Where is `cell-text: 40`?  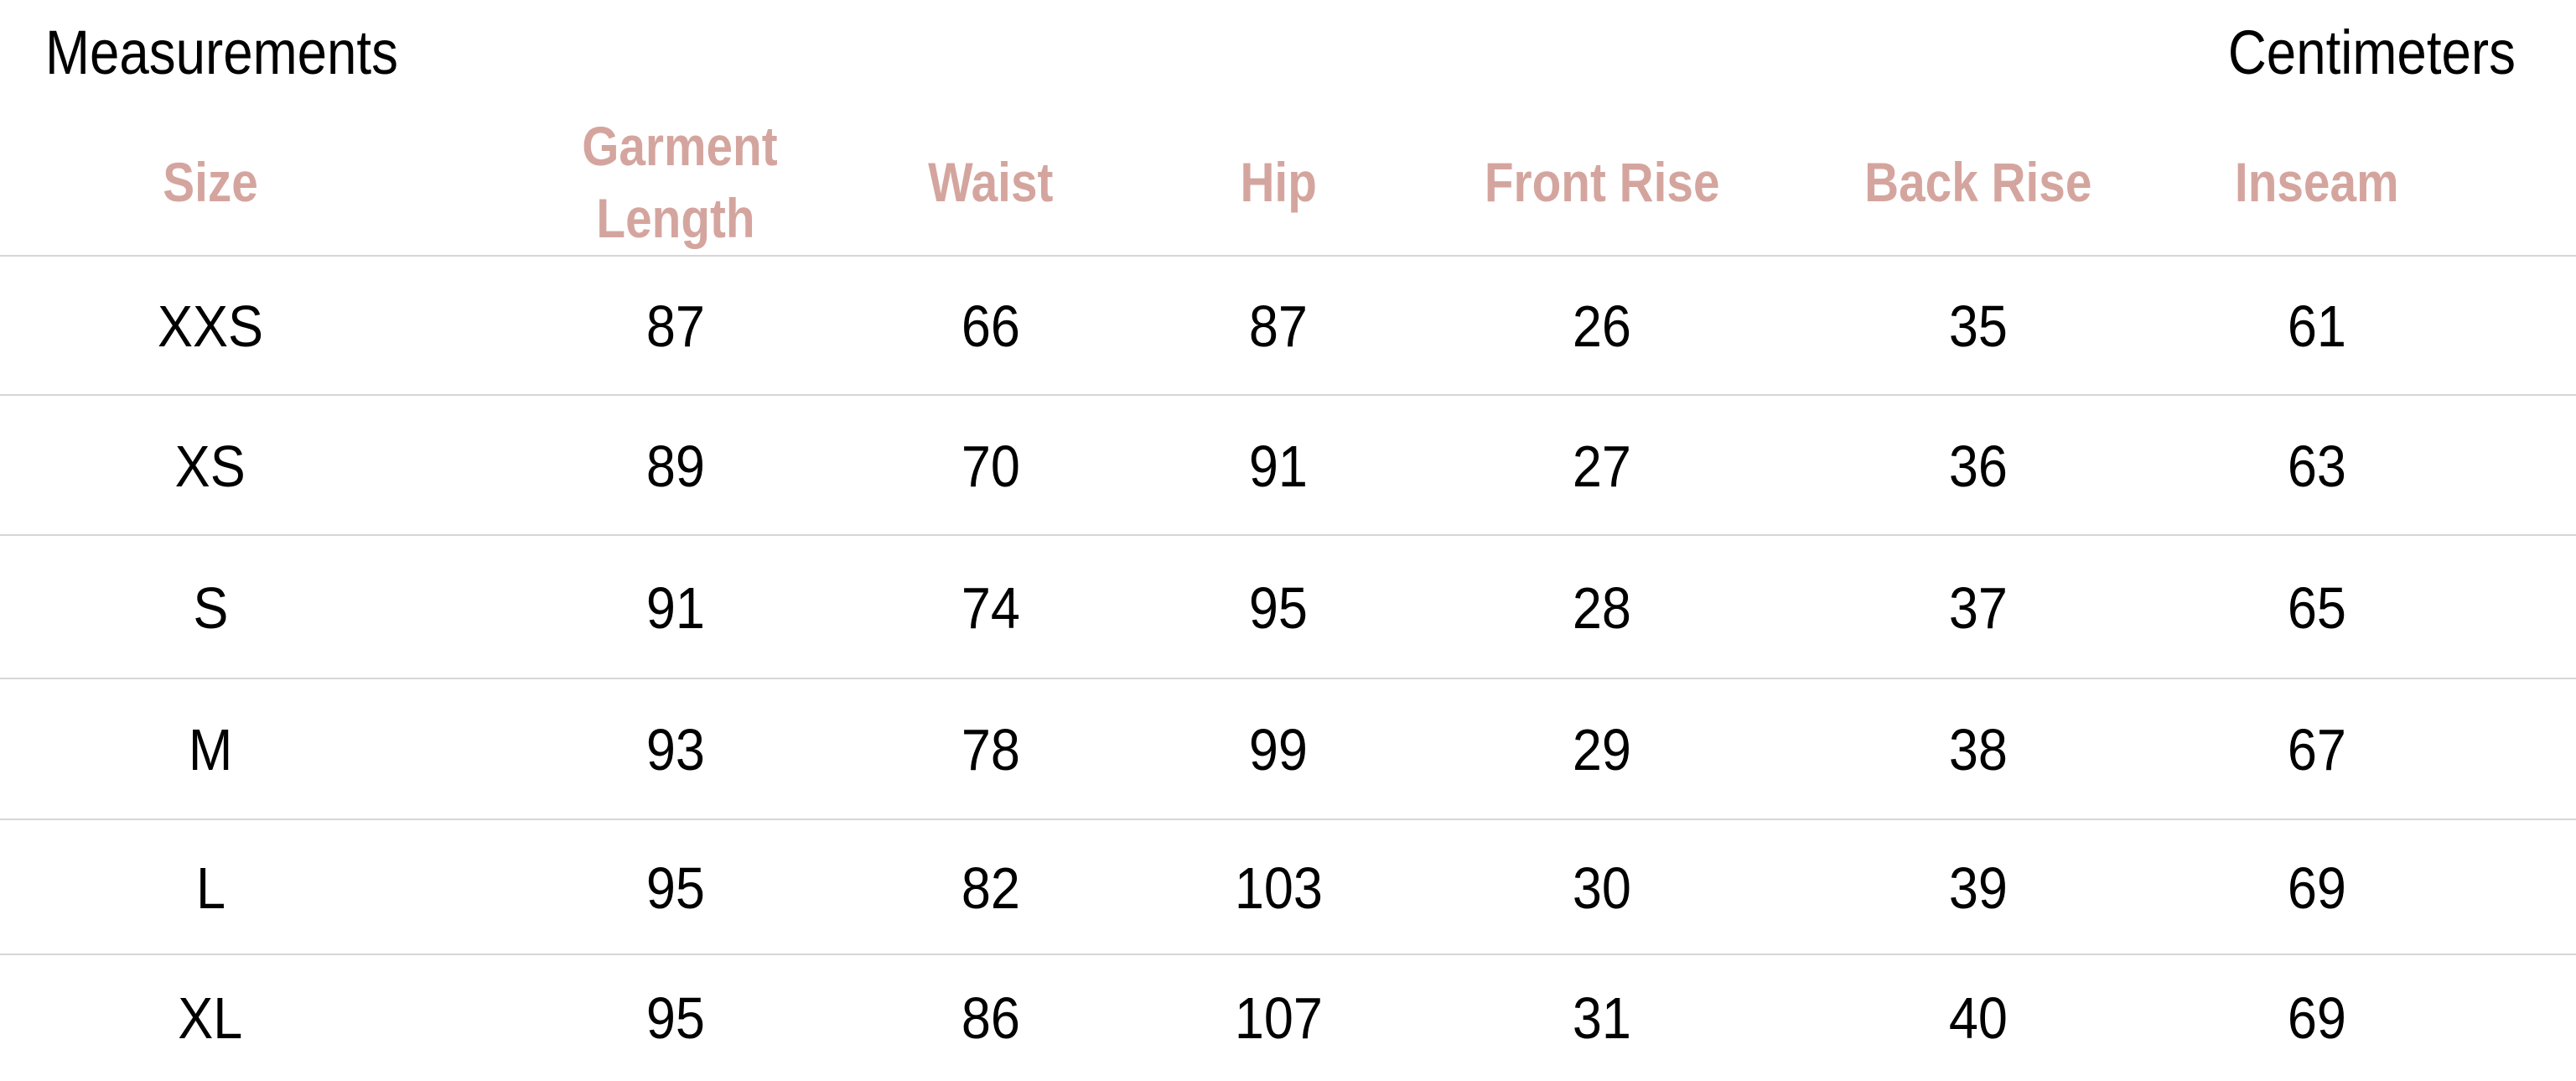 cell-text: 40 is located at coordinates (1978, 1018).